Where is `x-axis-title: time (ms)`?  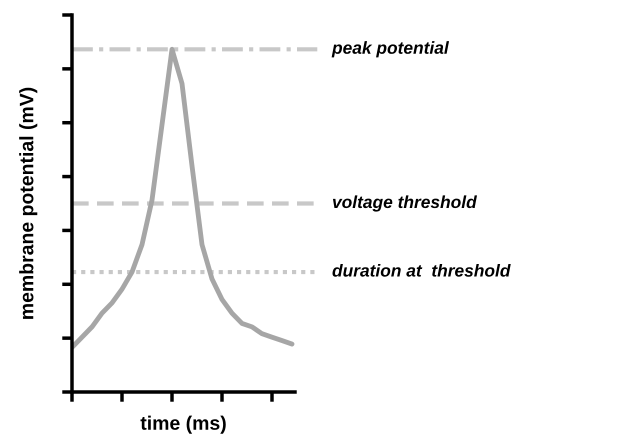
x-axis-title: time (ms) is located at coordinates (183, 425).